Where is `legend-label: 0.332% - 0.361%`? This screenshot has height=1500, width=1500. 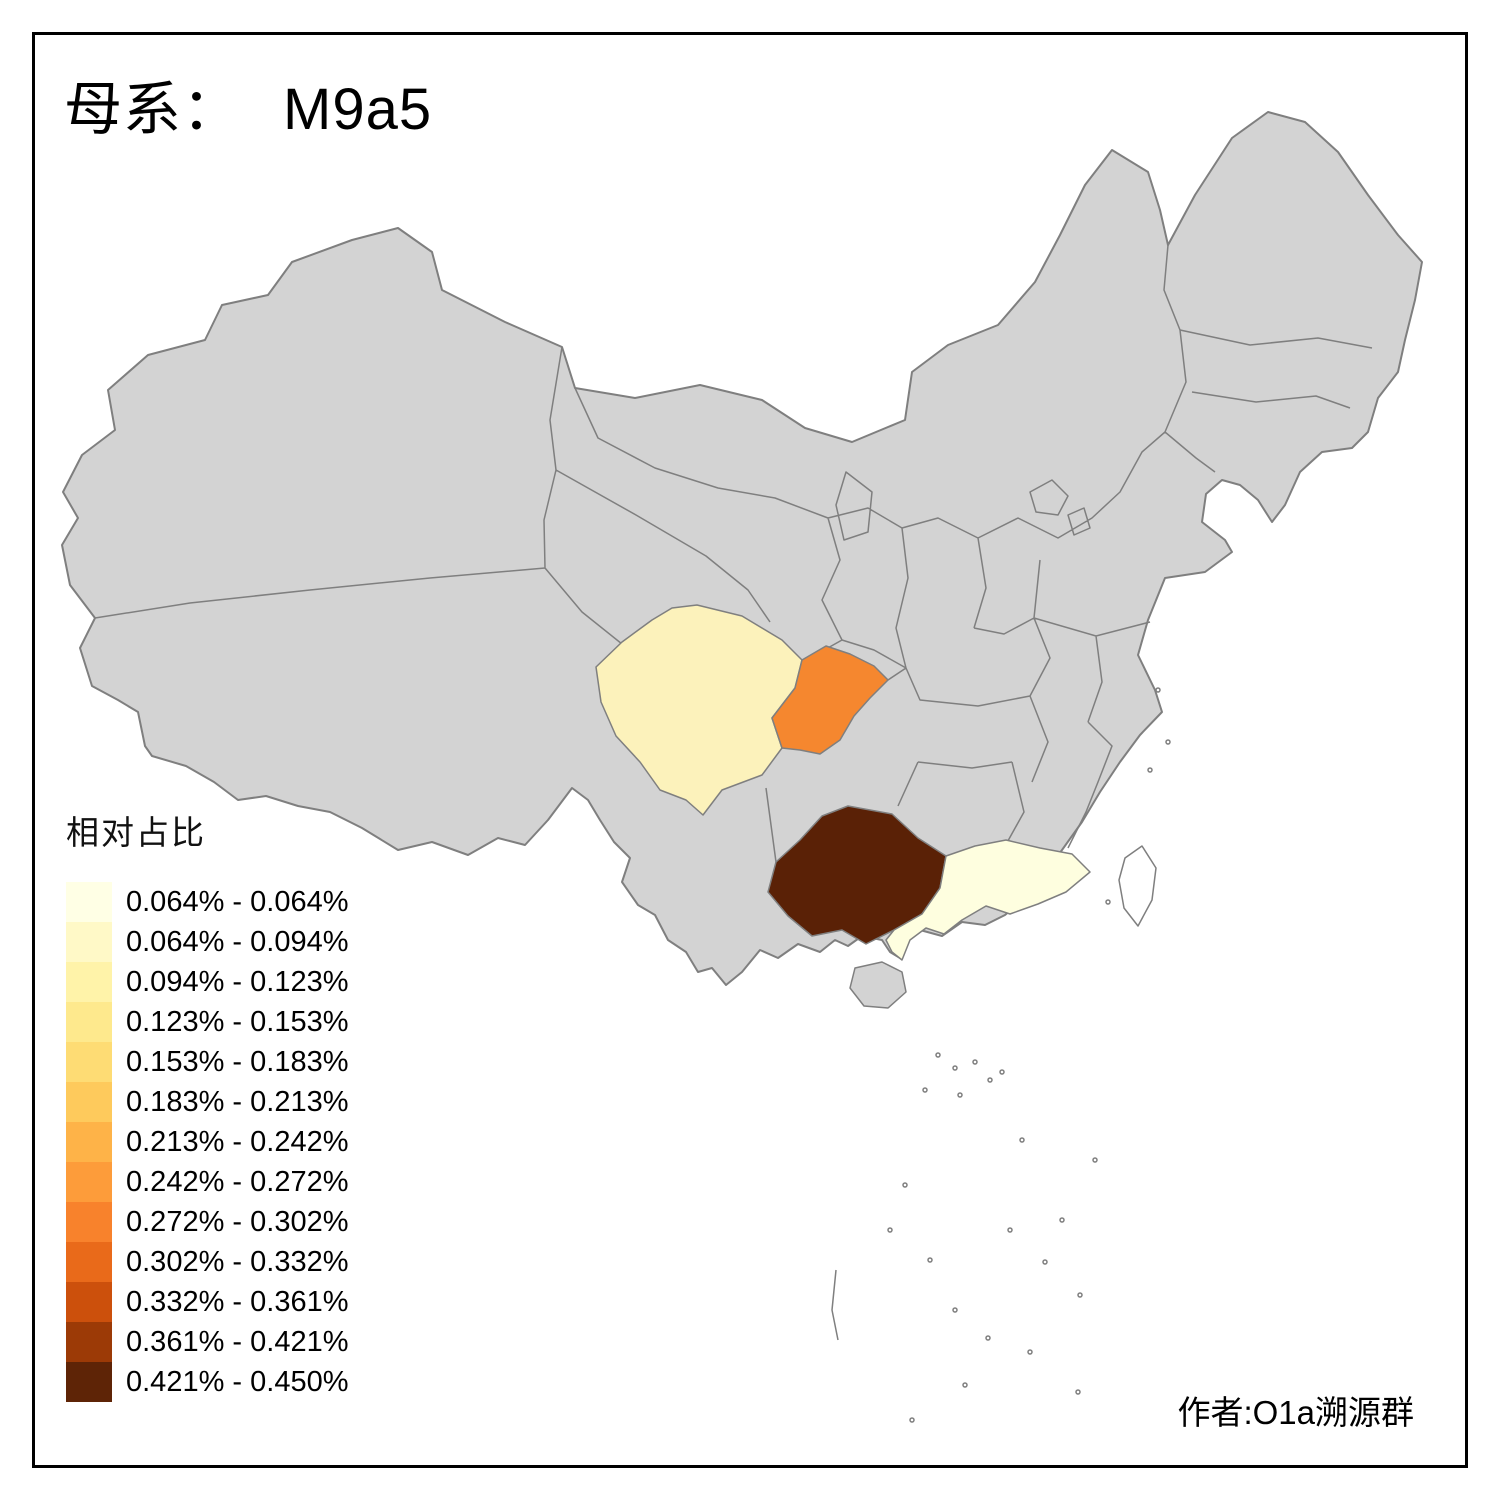
legend-label: 0.332% - 0.361% is located at coordinates (237, 1302).